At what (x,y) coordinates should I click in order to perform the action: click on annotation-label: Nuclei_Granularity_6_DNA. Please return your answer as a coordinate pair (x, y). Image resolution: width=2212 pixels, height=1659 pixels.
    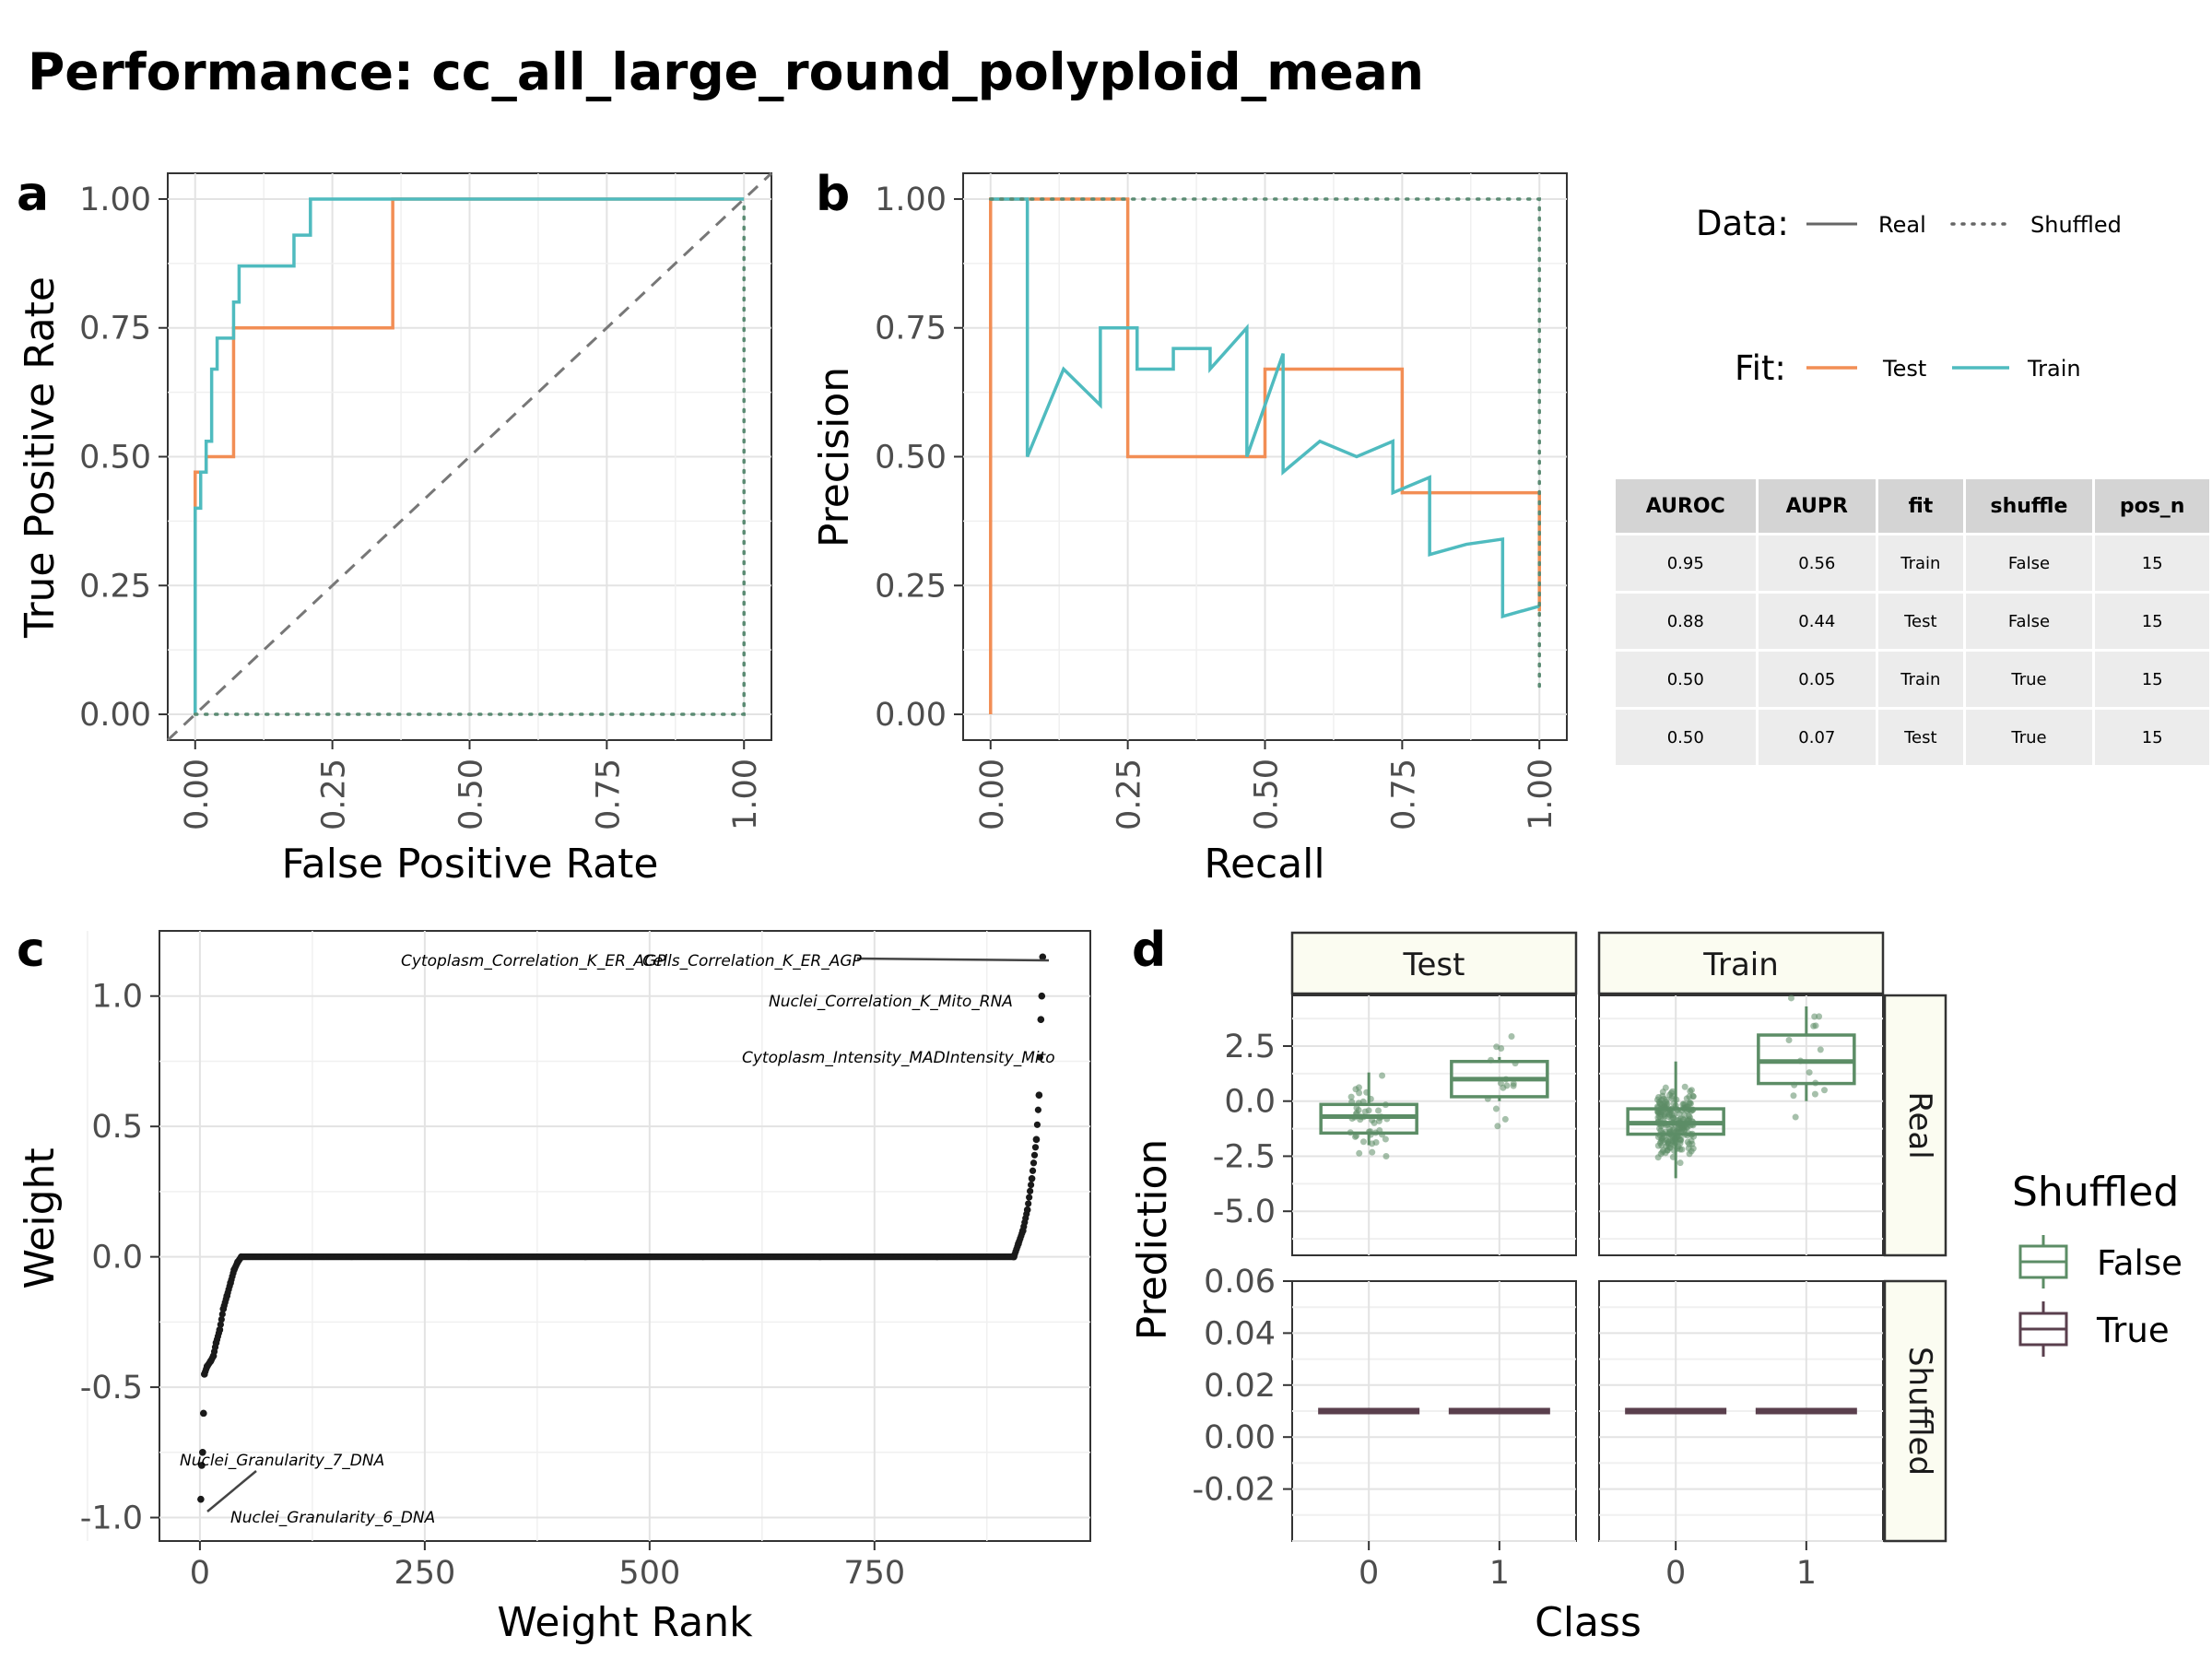
    Looking at the image, I should click on (332, 1518).